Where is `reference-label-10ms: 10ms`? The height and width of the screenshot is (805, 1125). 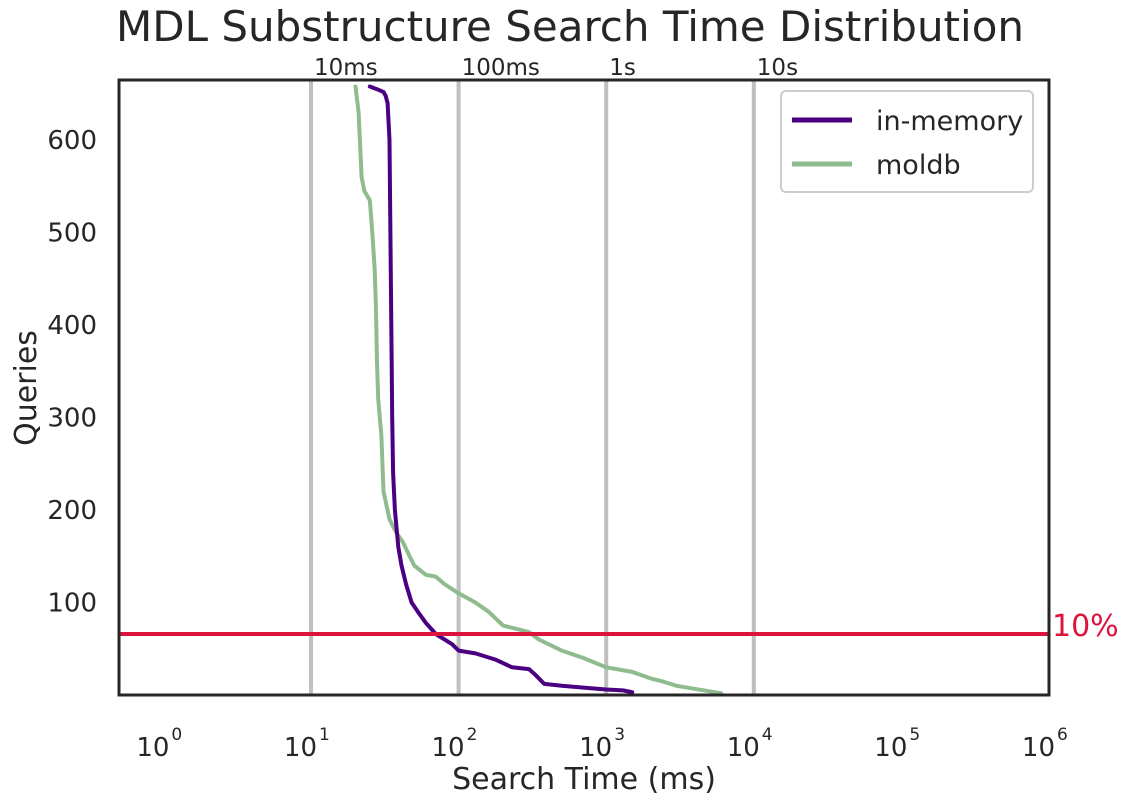
reference-label-10ms: 10ms is located at coordinates (346, 68).